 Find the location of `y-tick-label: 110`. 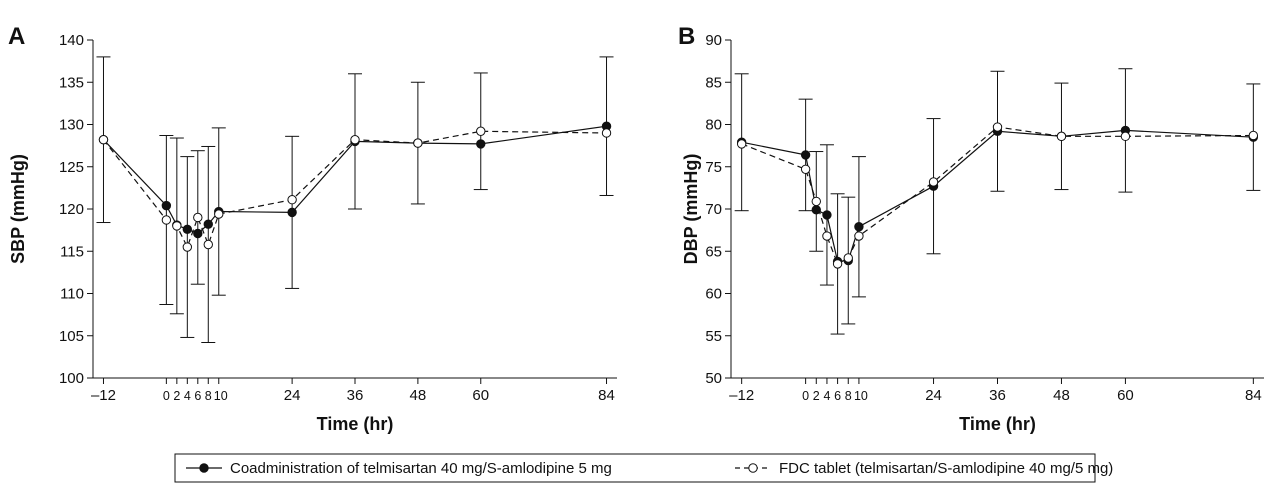

y-tick-label: 110 is located at coordinates (72, 294).